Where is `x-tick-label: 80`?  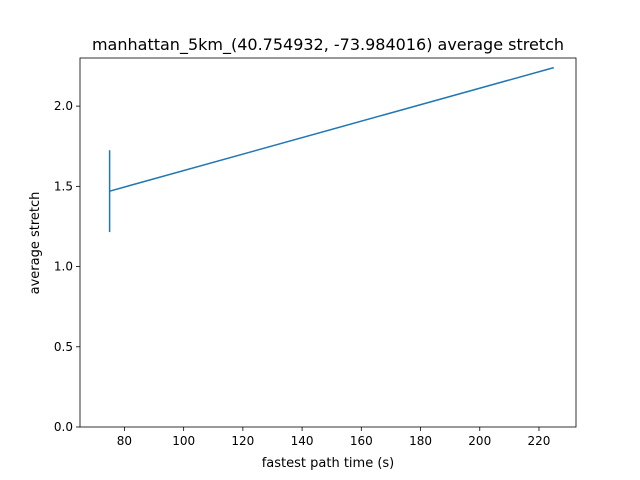 x-tick-label: 80 is located at coordinates (124, 441).